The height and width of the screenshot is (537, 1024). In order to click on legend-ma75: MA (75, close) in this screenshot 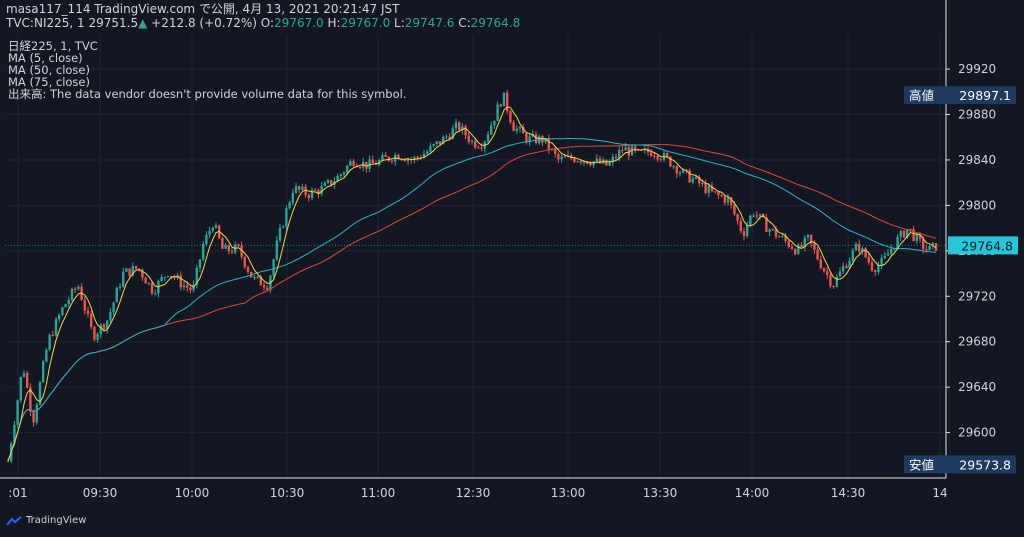, I will do `click(49, 82)`.